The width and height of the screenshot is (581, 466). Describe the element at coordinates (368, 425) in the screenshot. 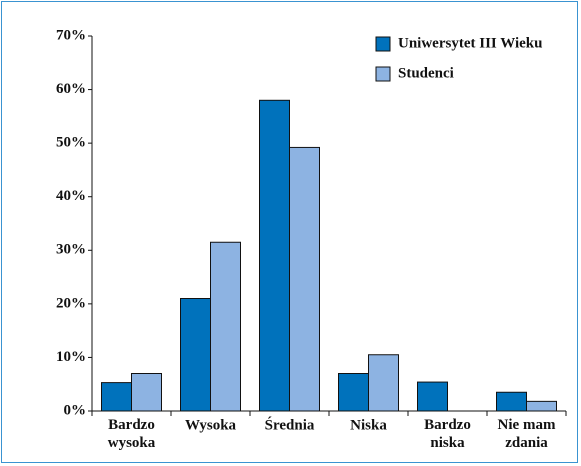

I see `x-tick-label: Niska` at that location.